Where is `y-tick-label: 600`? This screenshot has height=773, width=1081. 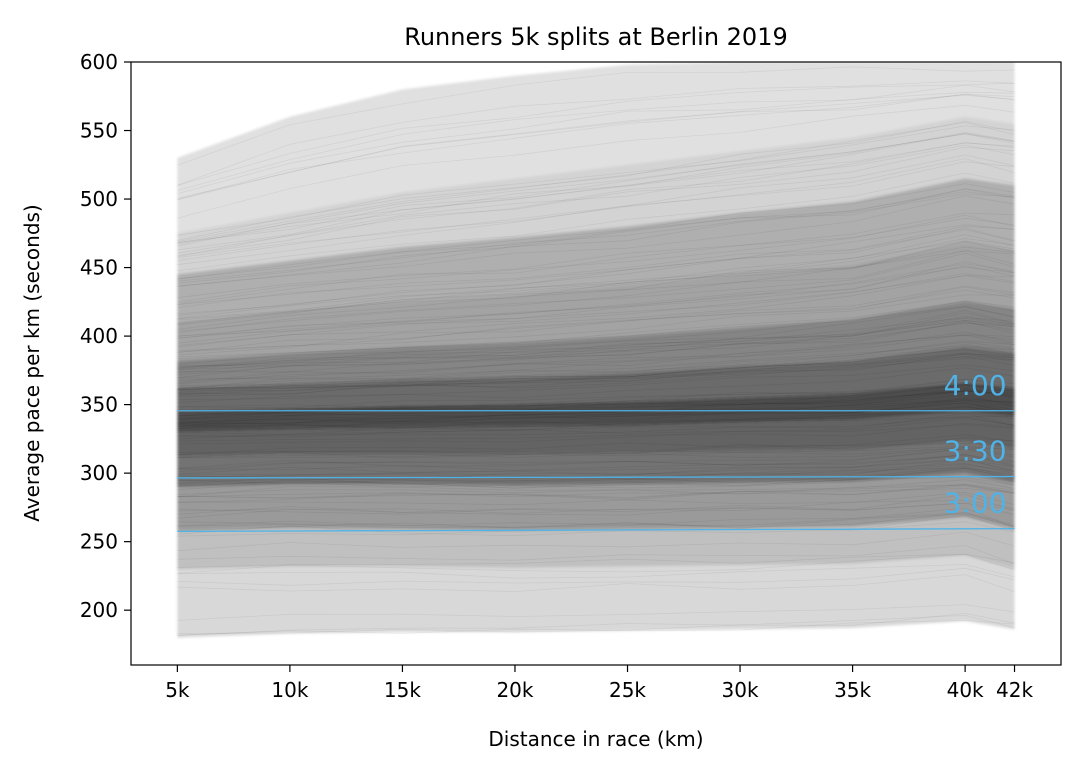 y-tick-label: 600 is located at coordinates (99, 62).